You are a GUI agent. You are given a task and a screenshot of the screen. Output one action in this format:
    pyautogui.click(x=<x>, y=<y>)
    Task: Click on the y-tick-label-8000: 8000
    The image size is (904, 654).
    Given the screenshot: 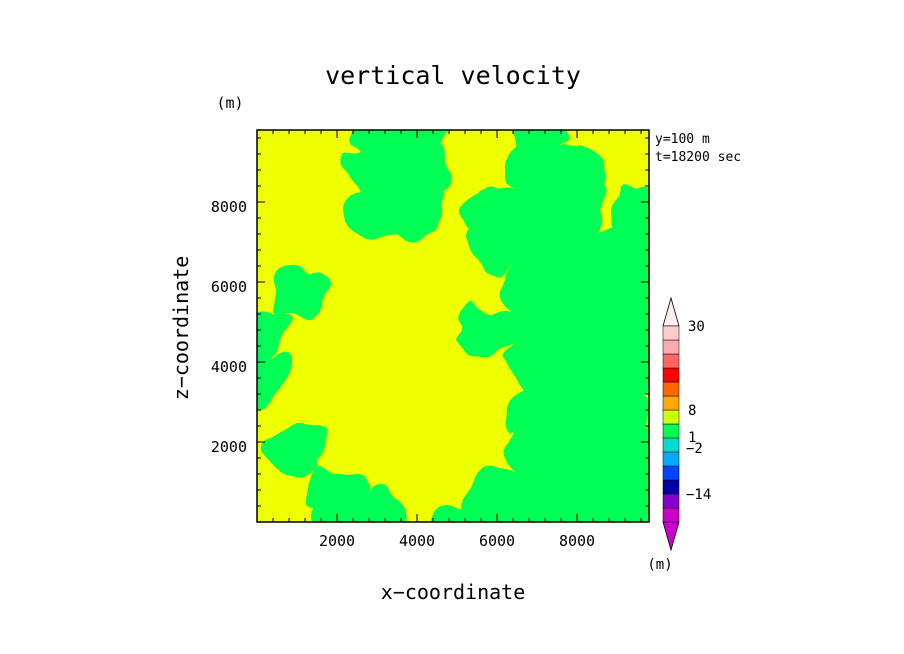 What is the action you would take?
    pyautogui.click(x=229, y=207)
    